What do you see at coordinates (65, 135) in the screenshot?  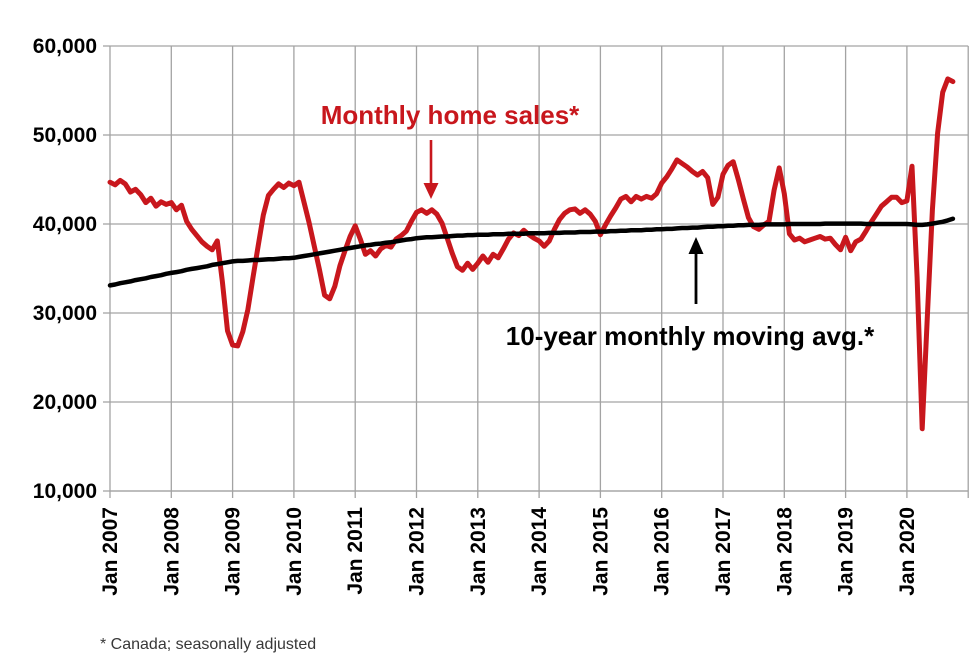 I see `y-tick-label: 50,000` at bounding box center [65, 135].